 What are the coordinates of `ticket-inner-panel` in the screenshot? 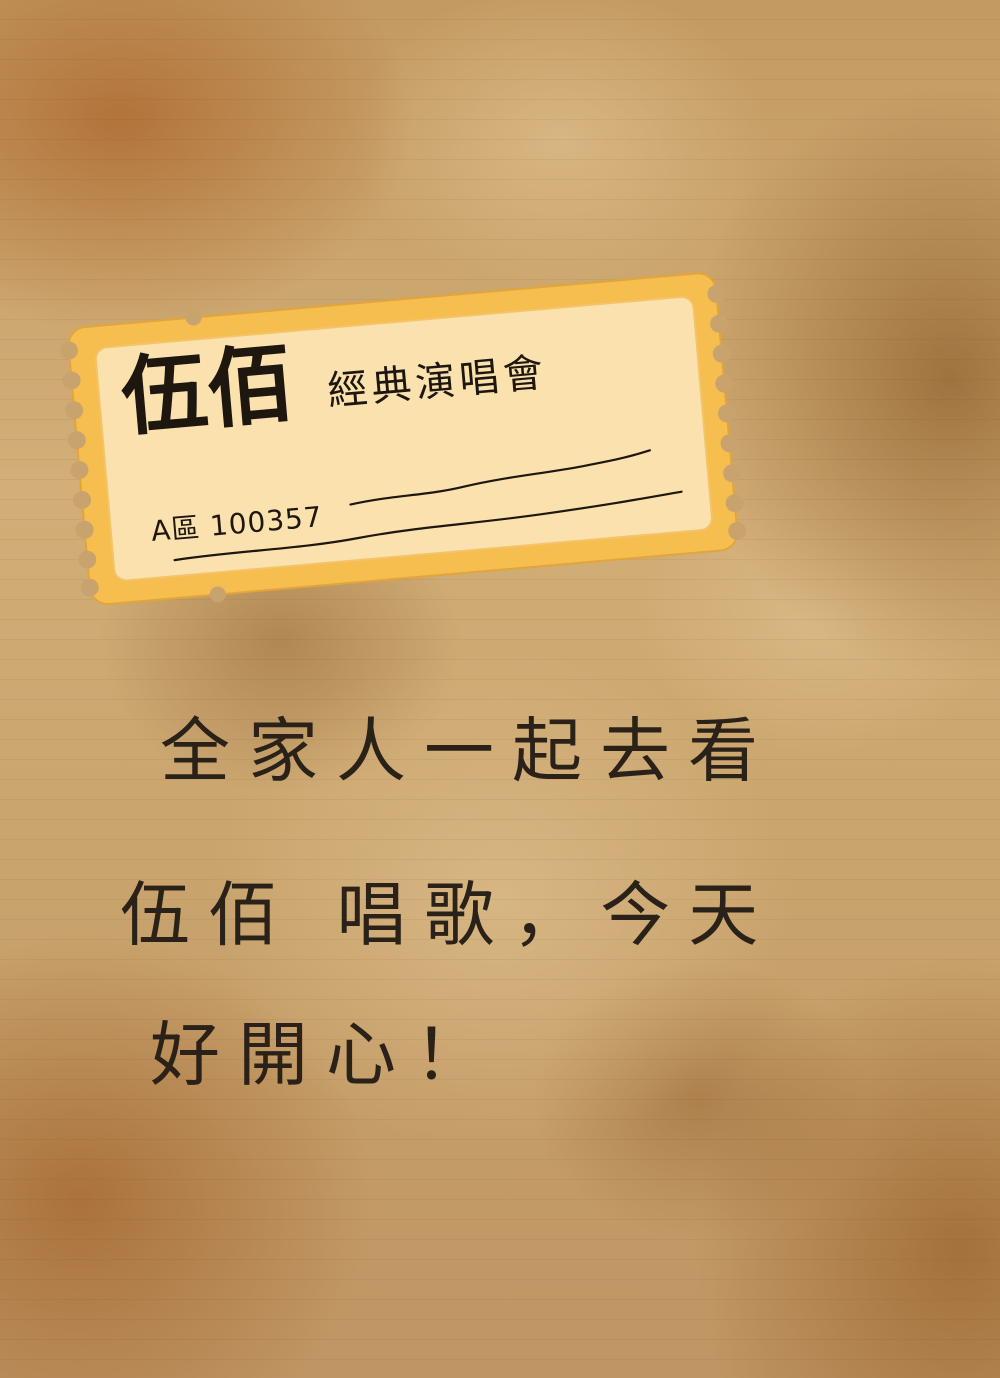 It's located at (403, 438).